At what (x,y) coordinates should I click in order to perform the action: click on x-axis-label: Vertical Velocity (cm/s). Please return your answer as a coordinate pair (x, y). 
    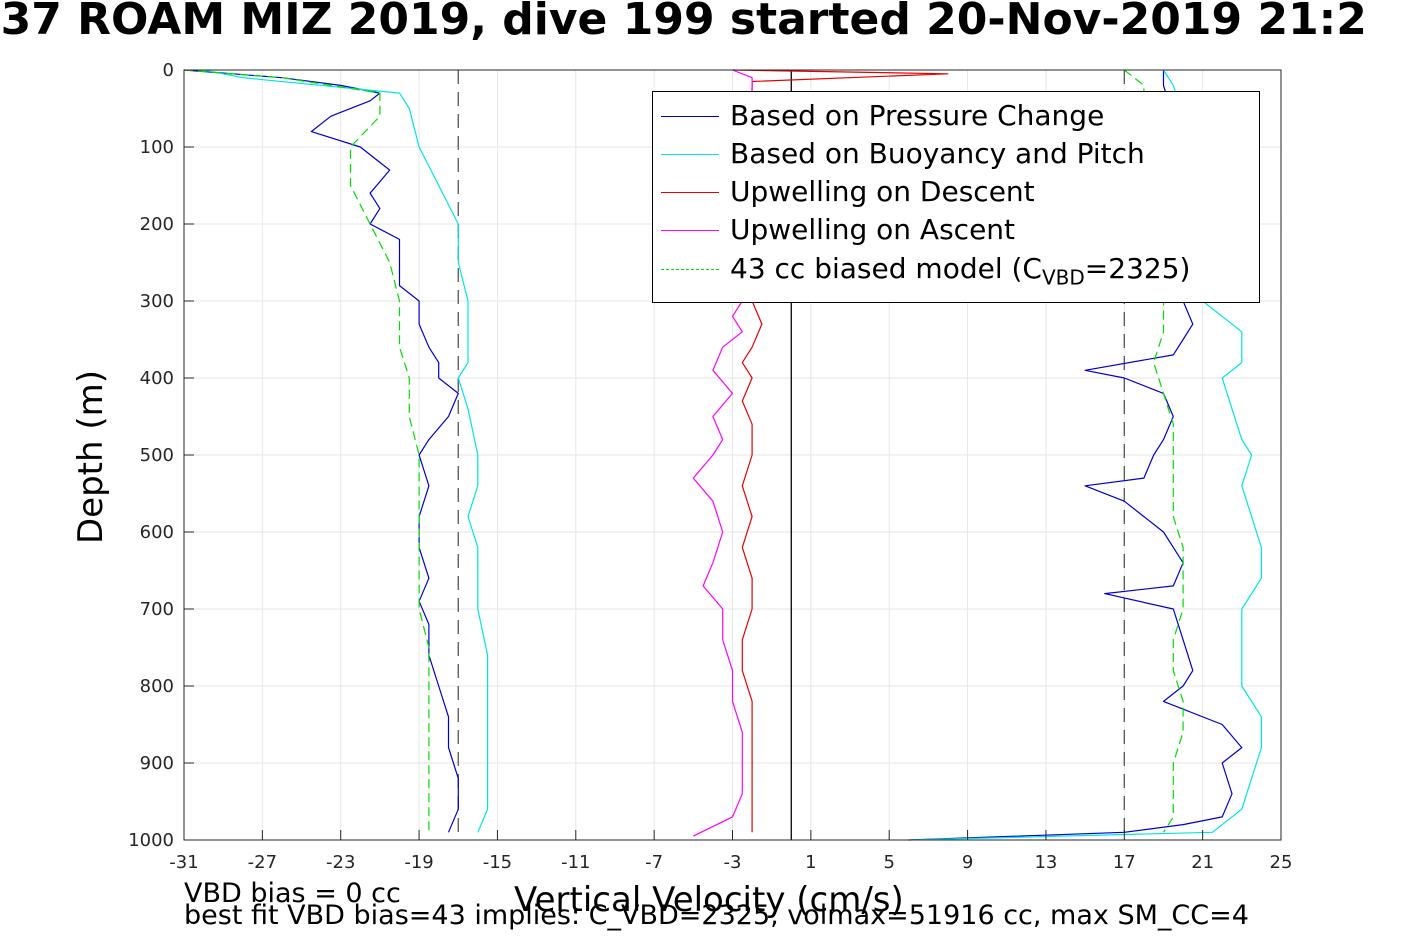
    Looking at the image, I should click on (709, 900).